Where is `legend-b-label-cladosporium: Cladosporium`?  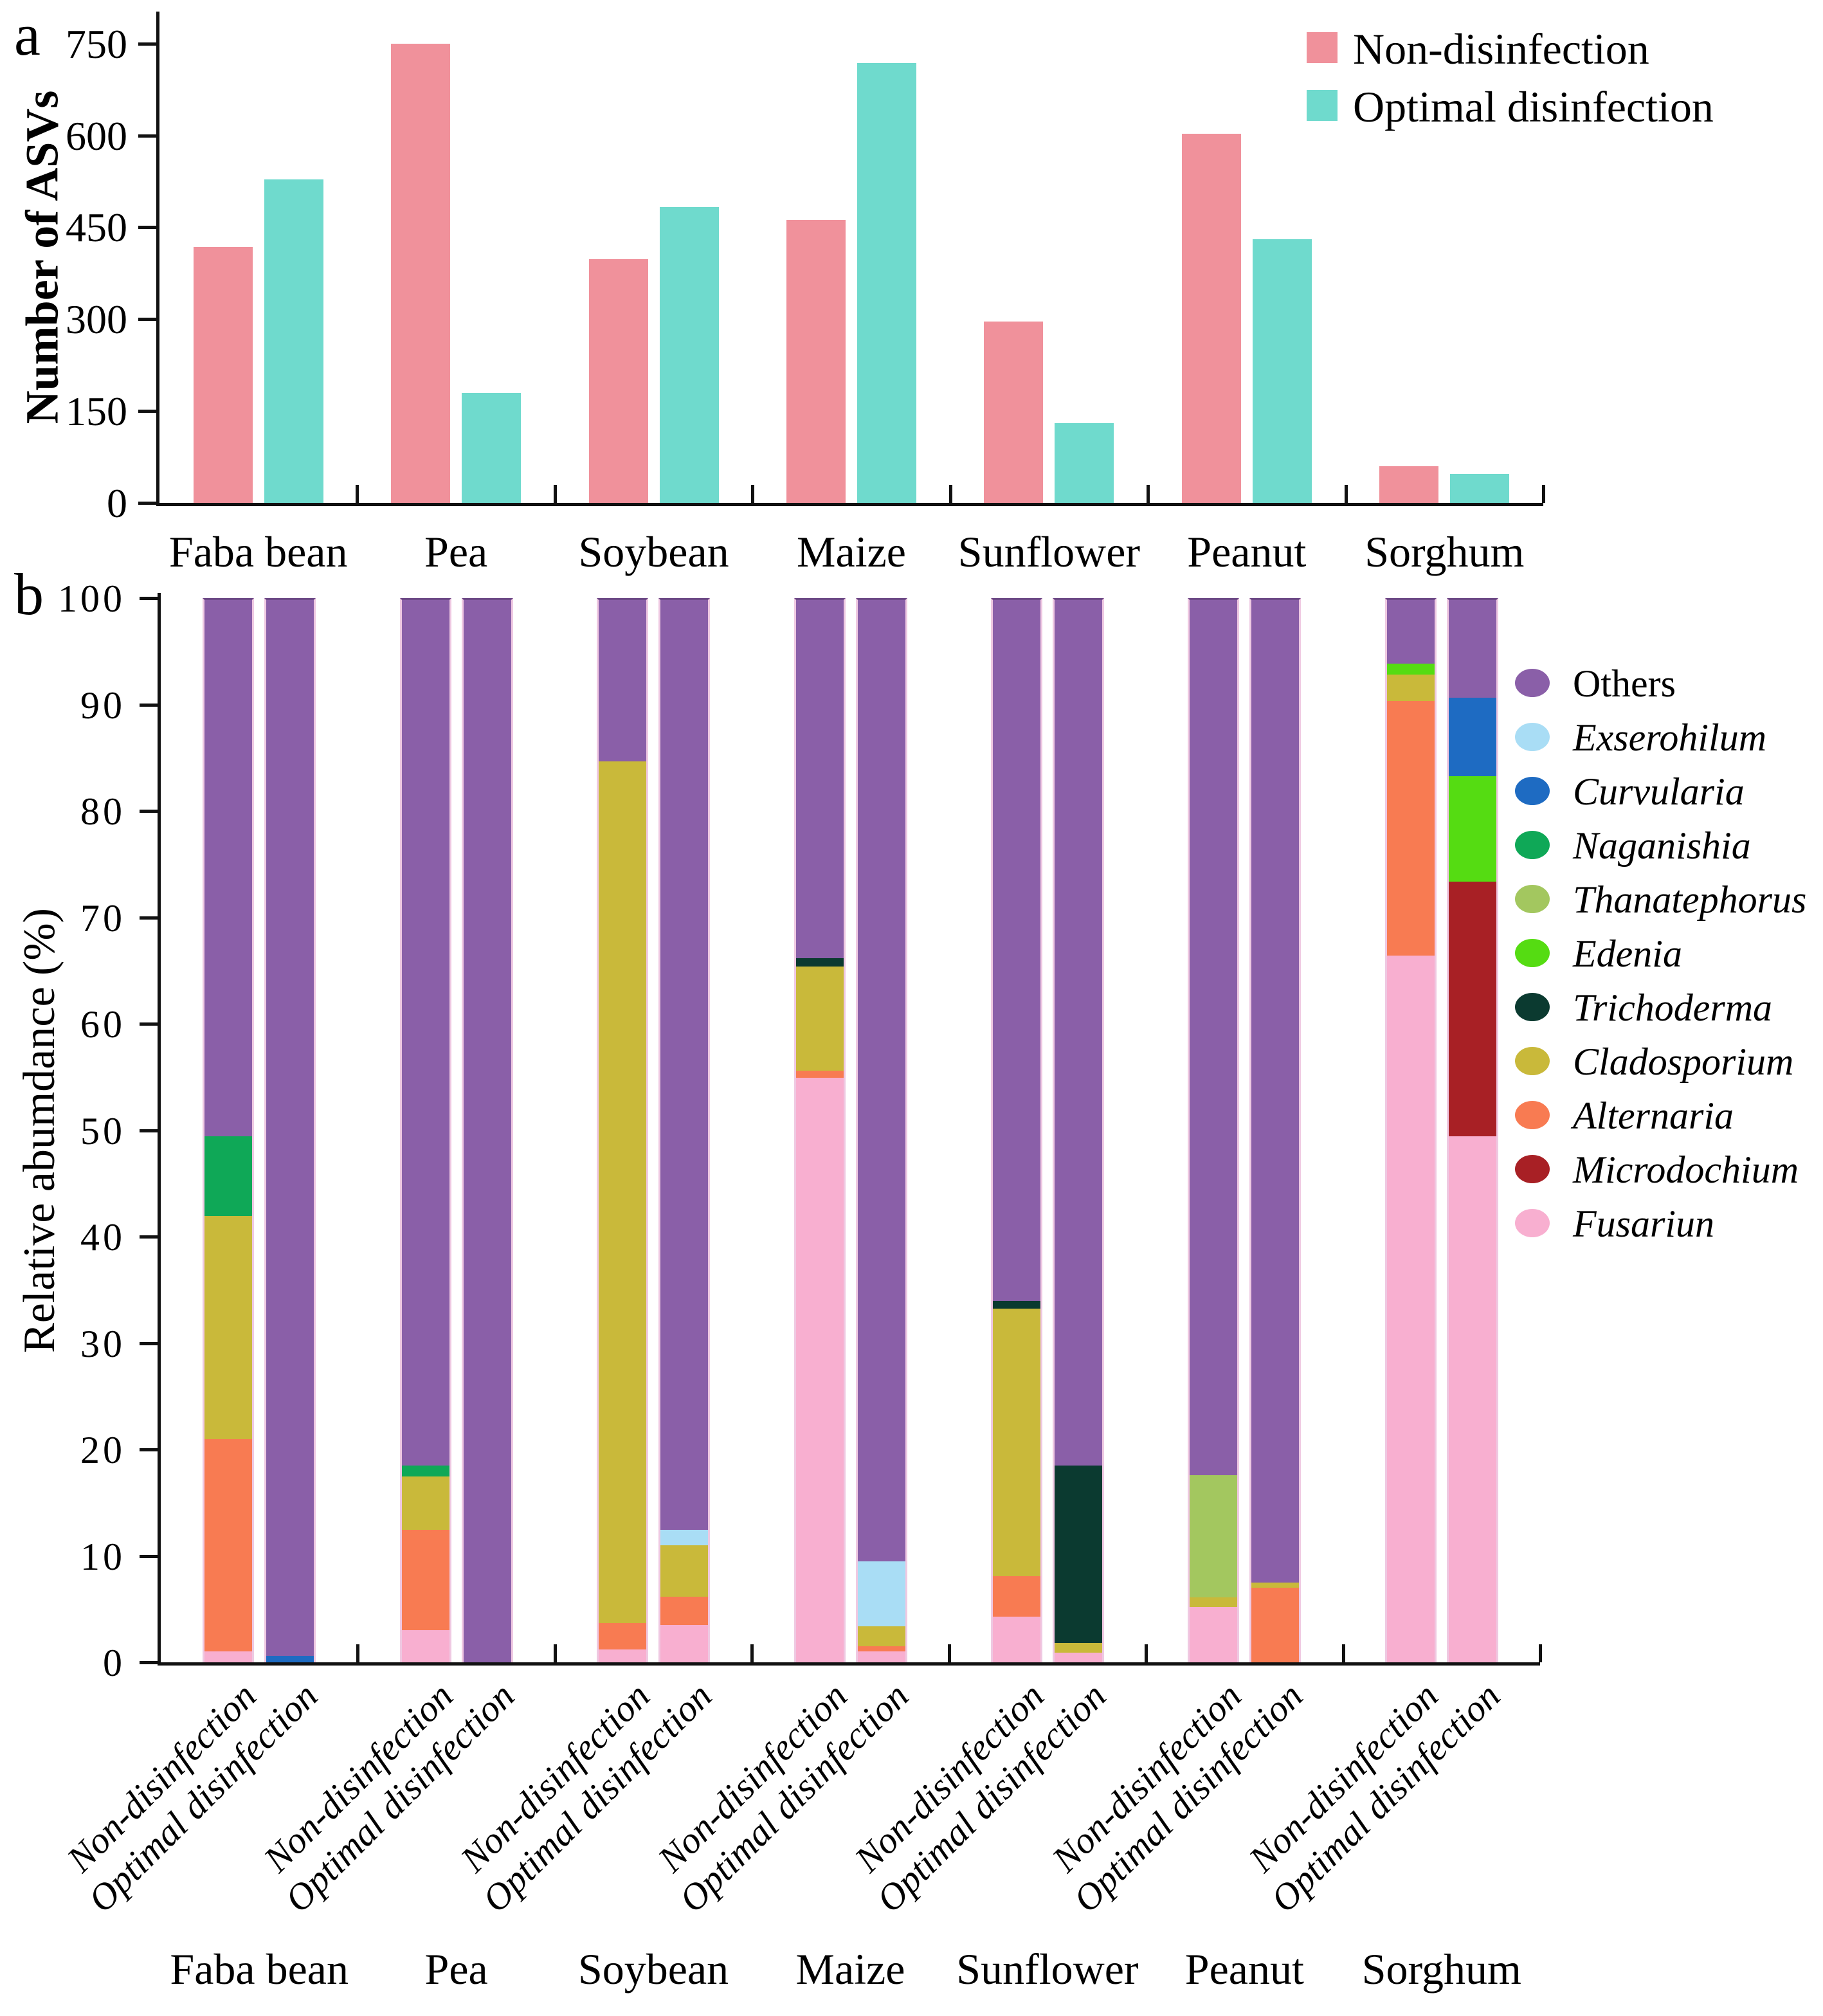 legend-b-label-cladosporium: Cladosporium is located at coordinates (1683, 1061).